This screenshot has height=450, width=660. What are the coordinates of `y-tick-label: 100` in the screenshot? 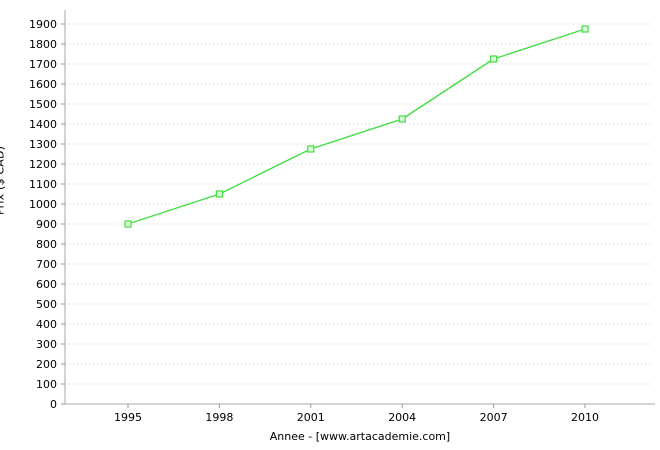 It's located at (46, 384).